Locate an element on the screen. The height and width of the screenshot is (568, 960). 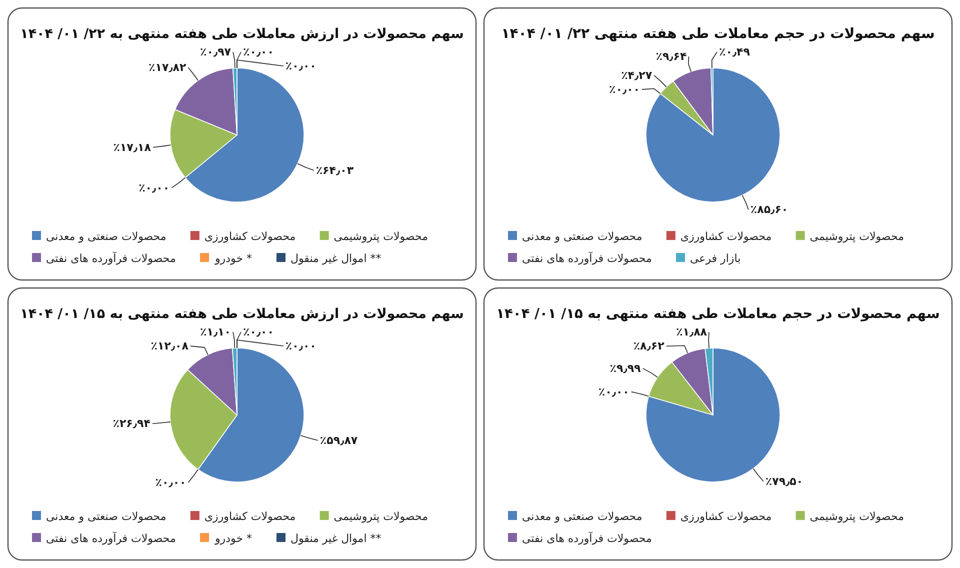
data-label: ٪۱۷٫۱۸ is located at coordinates (132, 147).